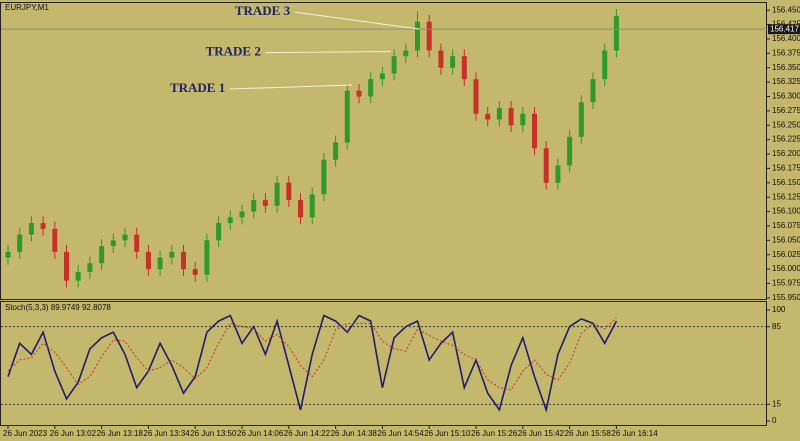  Describe the element at coordinates (776, 326) in the screenshot. I see `y-tick-label: 85` at that location.